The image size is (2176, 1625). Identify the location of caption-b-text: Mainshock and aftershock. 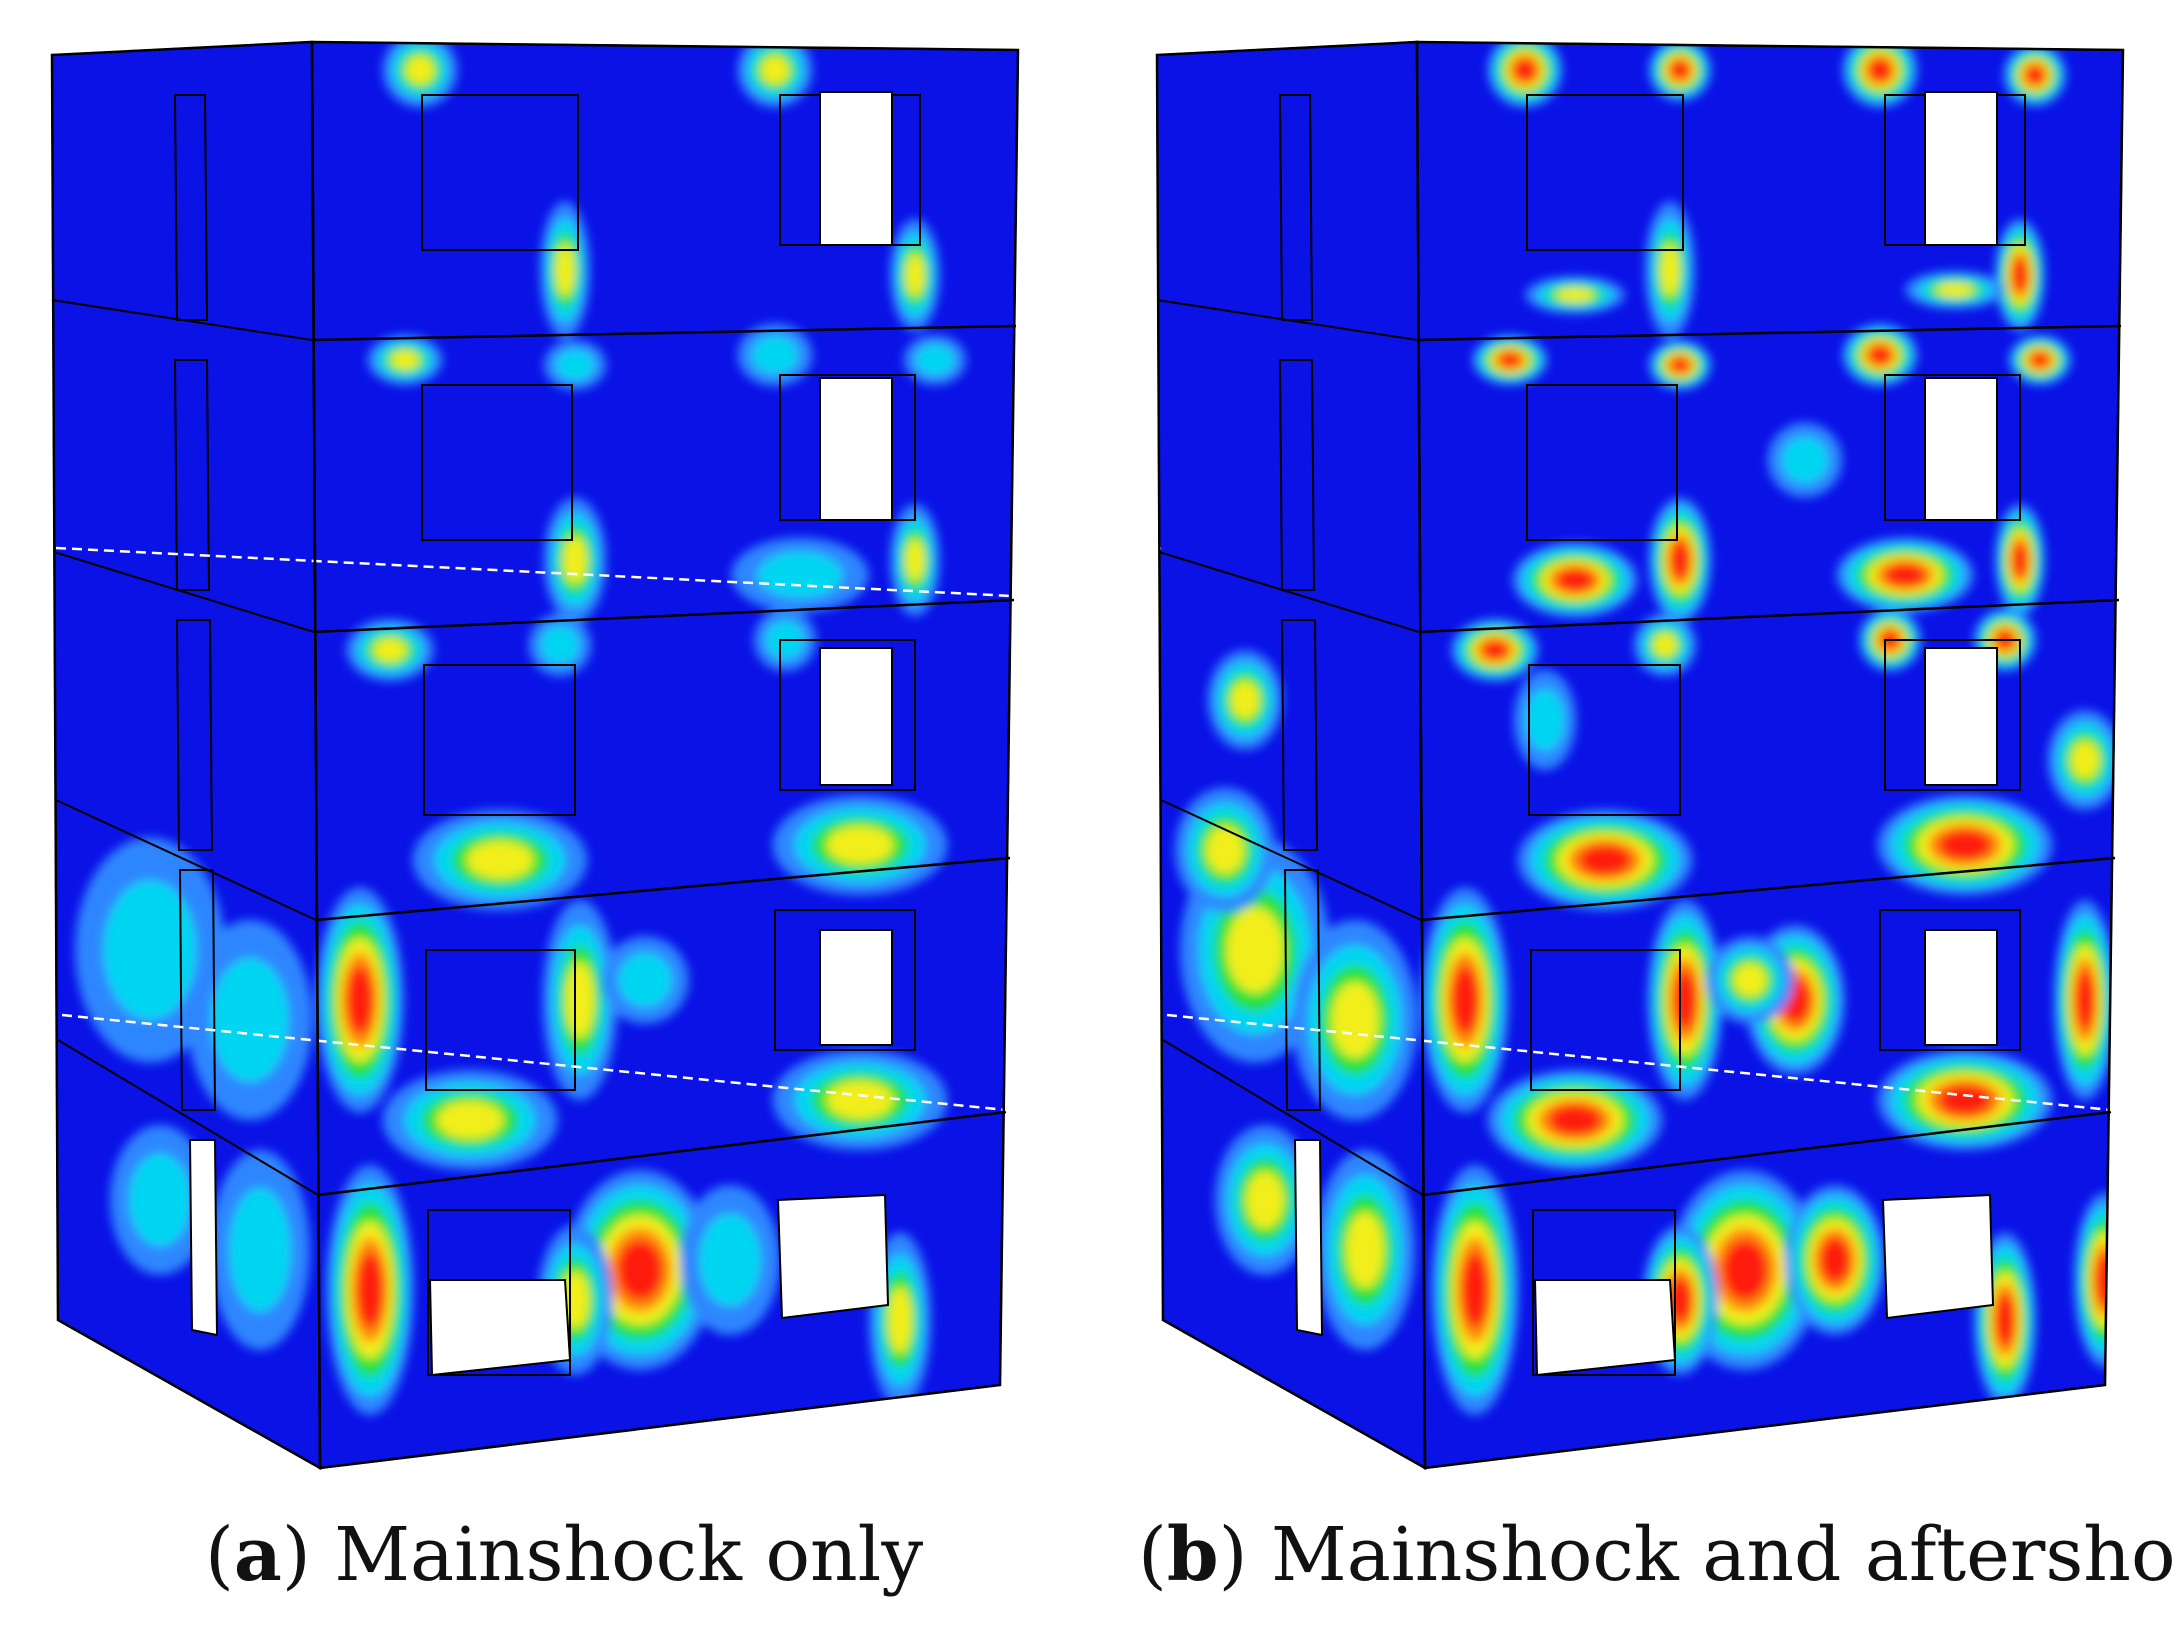
(1723, 1555).